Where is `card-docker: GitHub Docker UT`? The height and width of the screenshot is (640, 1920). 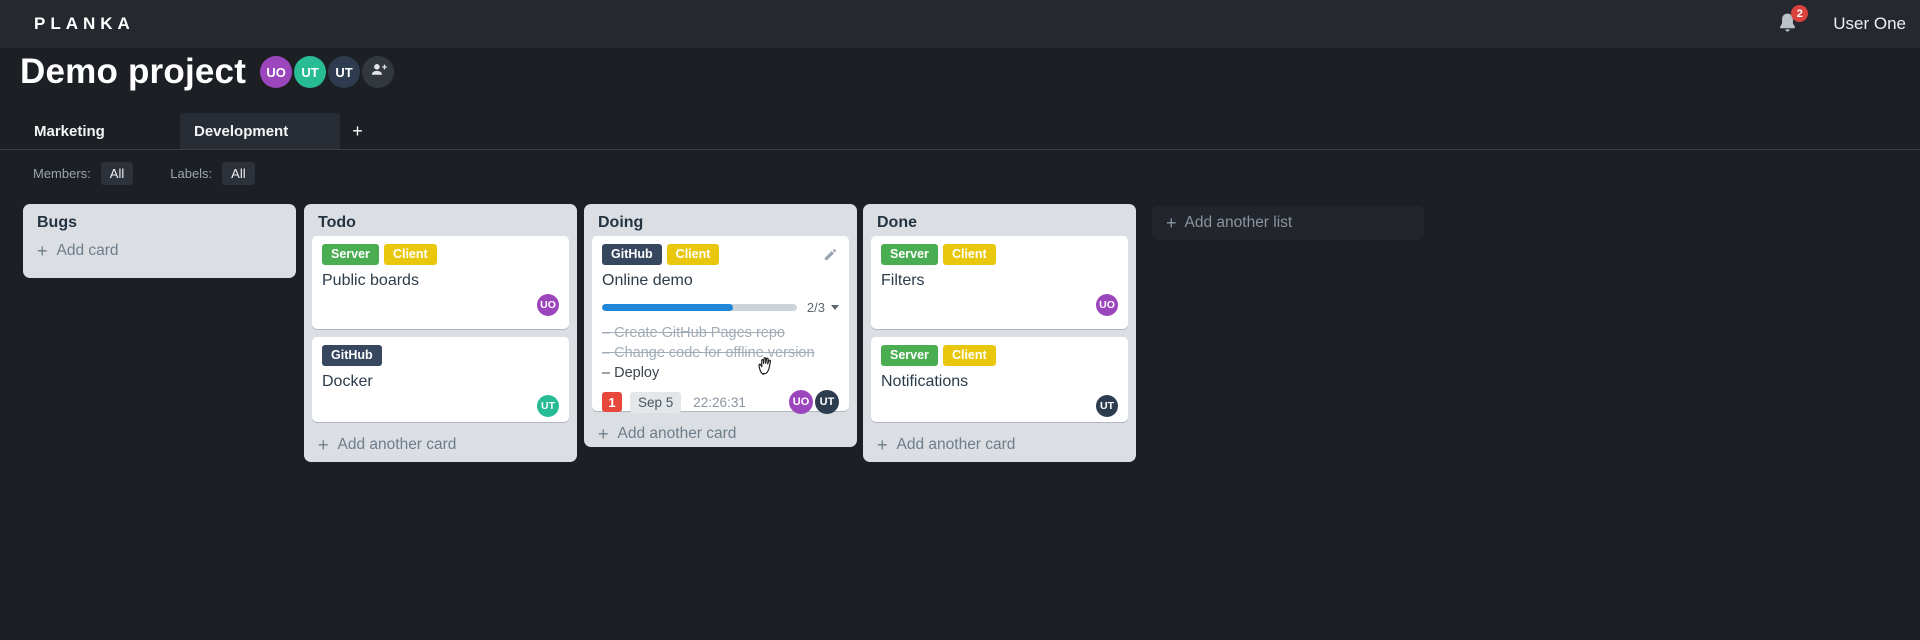 card-docker: GitHub Docker UT is located at coordinates (440, 379).